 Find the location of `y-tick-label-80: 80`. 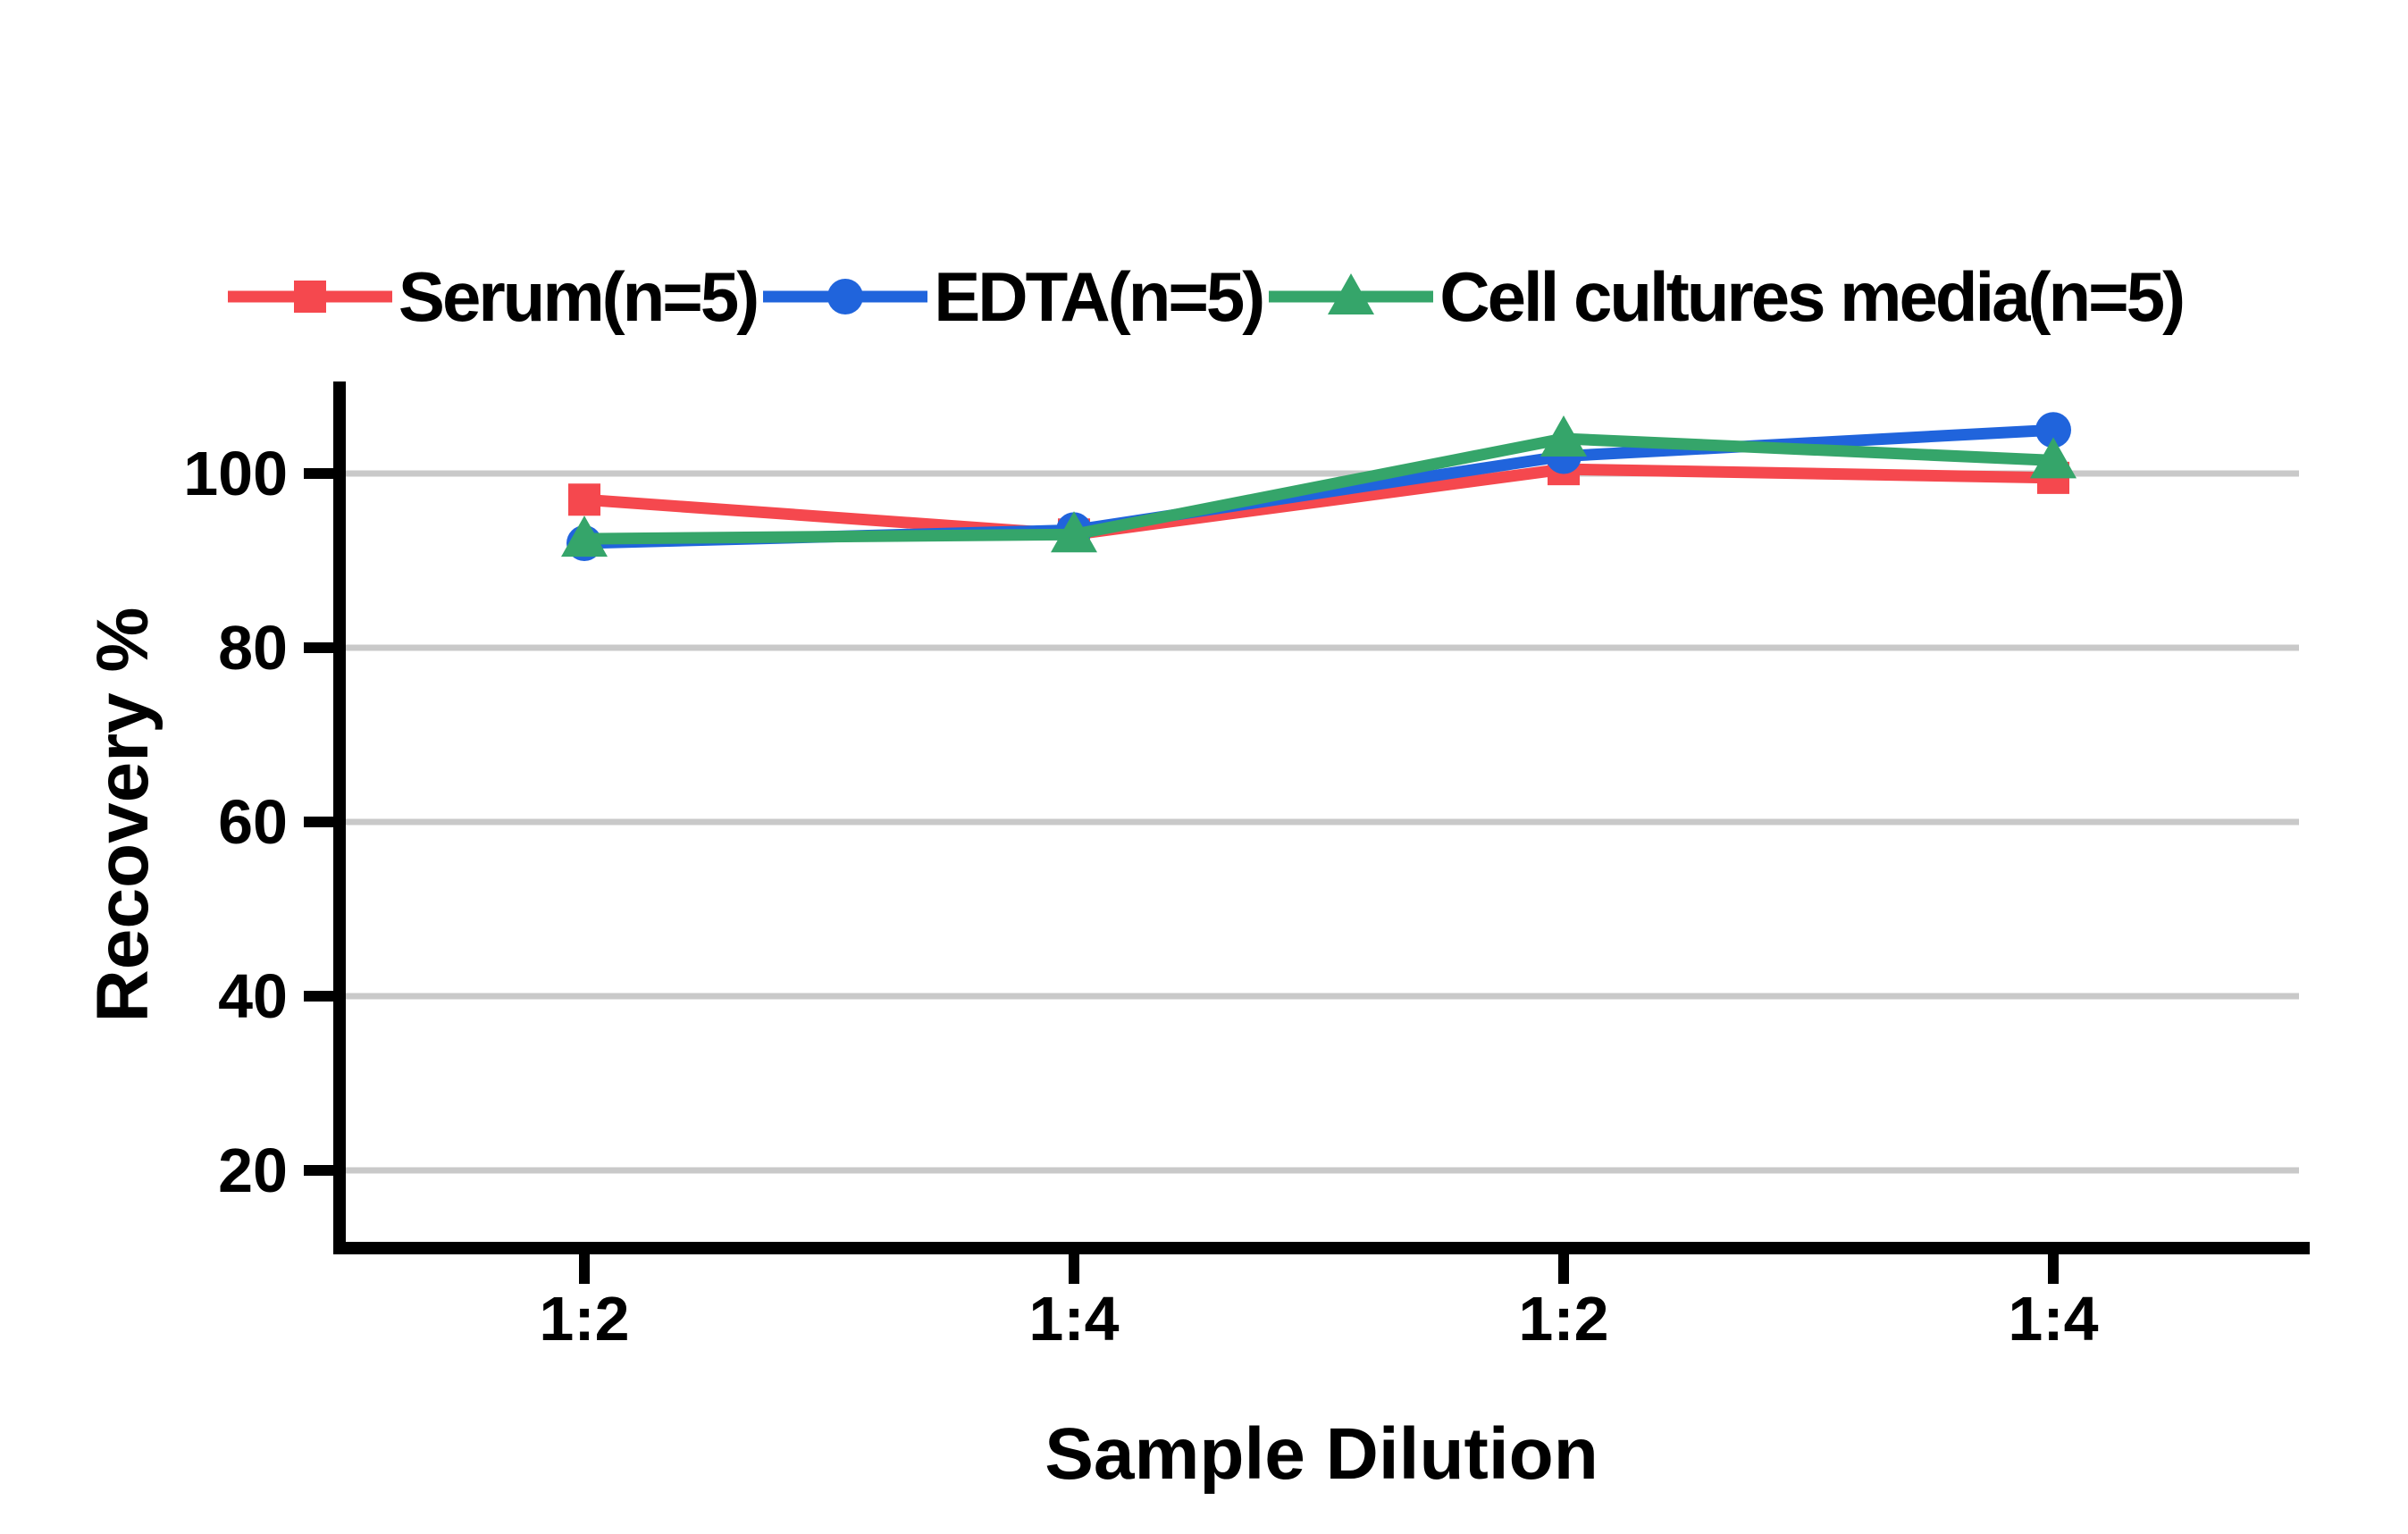

y-tick-label-80: 80 is located at coordinates (253, 648).